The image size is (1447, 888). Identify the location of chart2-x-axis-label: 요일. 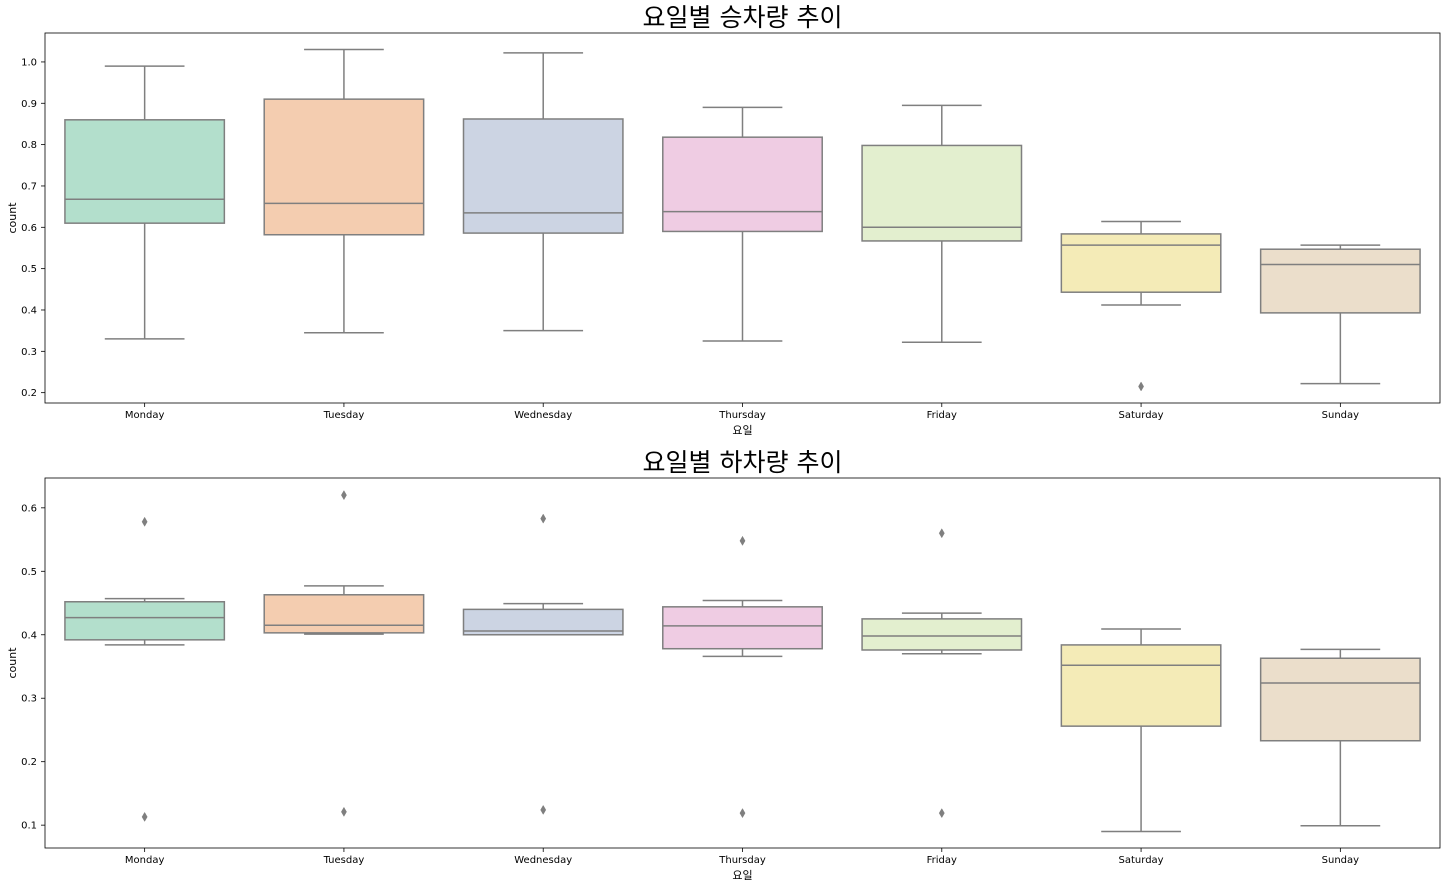
(742, 875).